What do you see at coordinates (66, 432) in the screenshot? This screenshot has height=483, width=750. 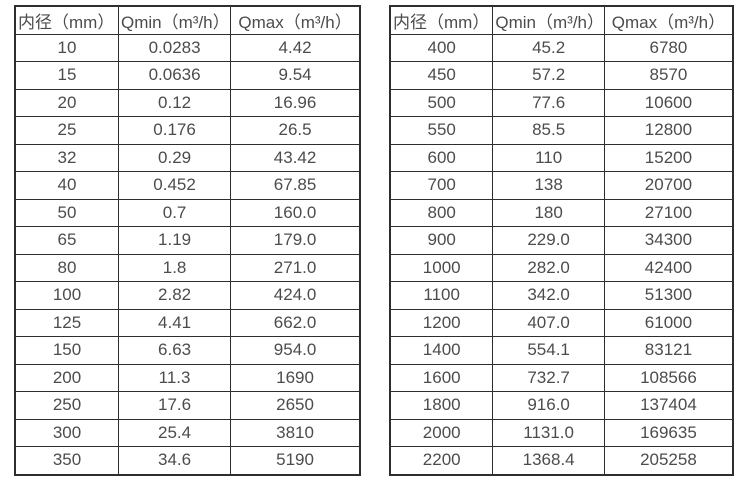 I see `table-cell: 300` at bounding box center [66, 432].